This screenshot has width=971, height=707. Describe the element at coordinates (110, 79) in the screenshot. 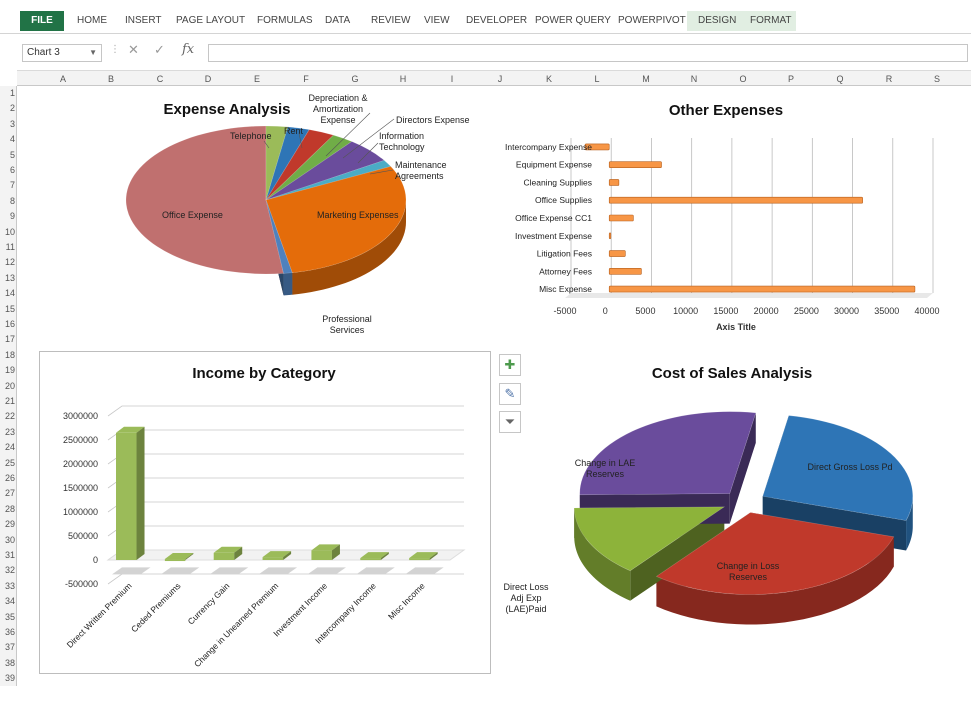

I see `column-header: B` at that location.